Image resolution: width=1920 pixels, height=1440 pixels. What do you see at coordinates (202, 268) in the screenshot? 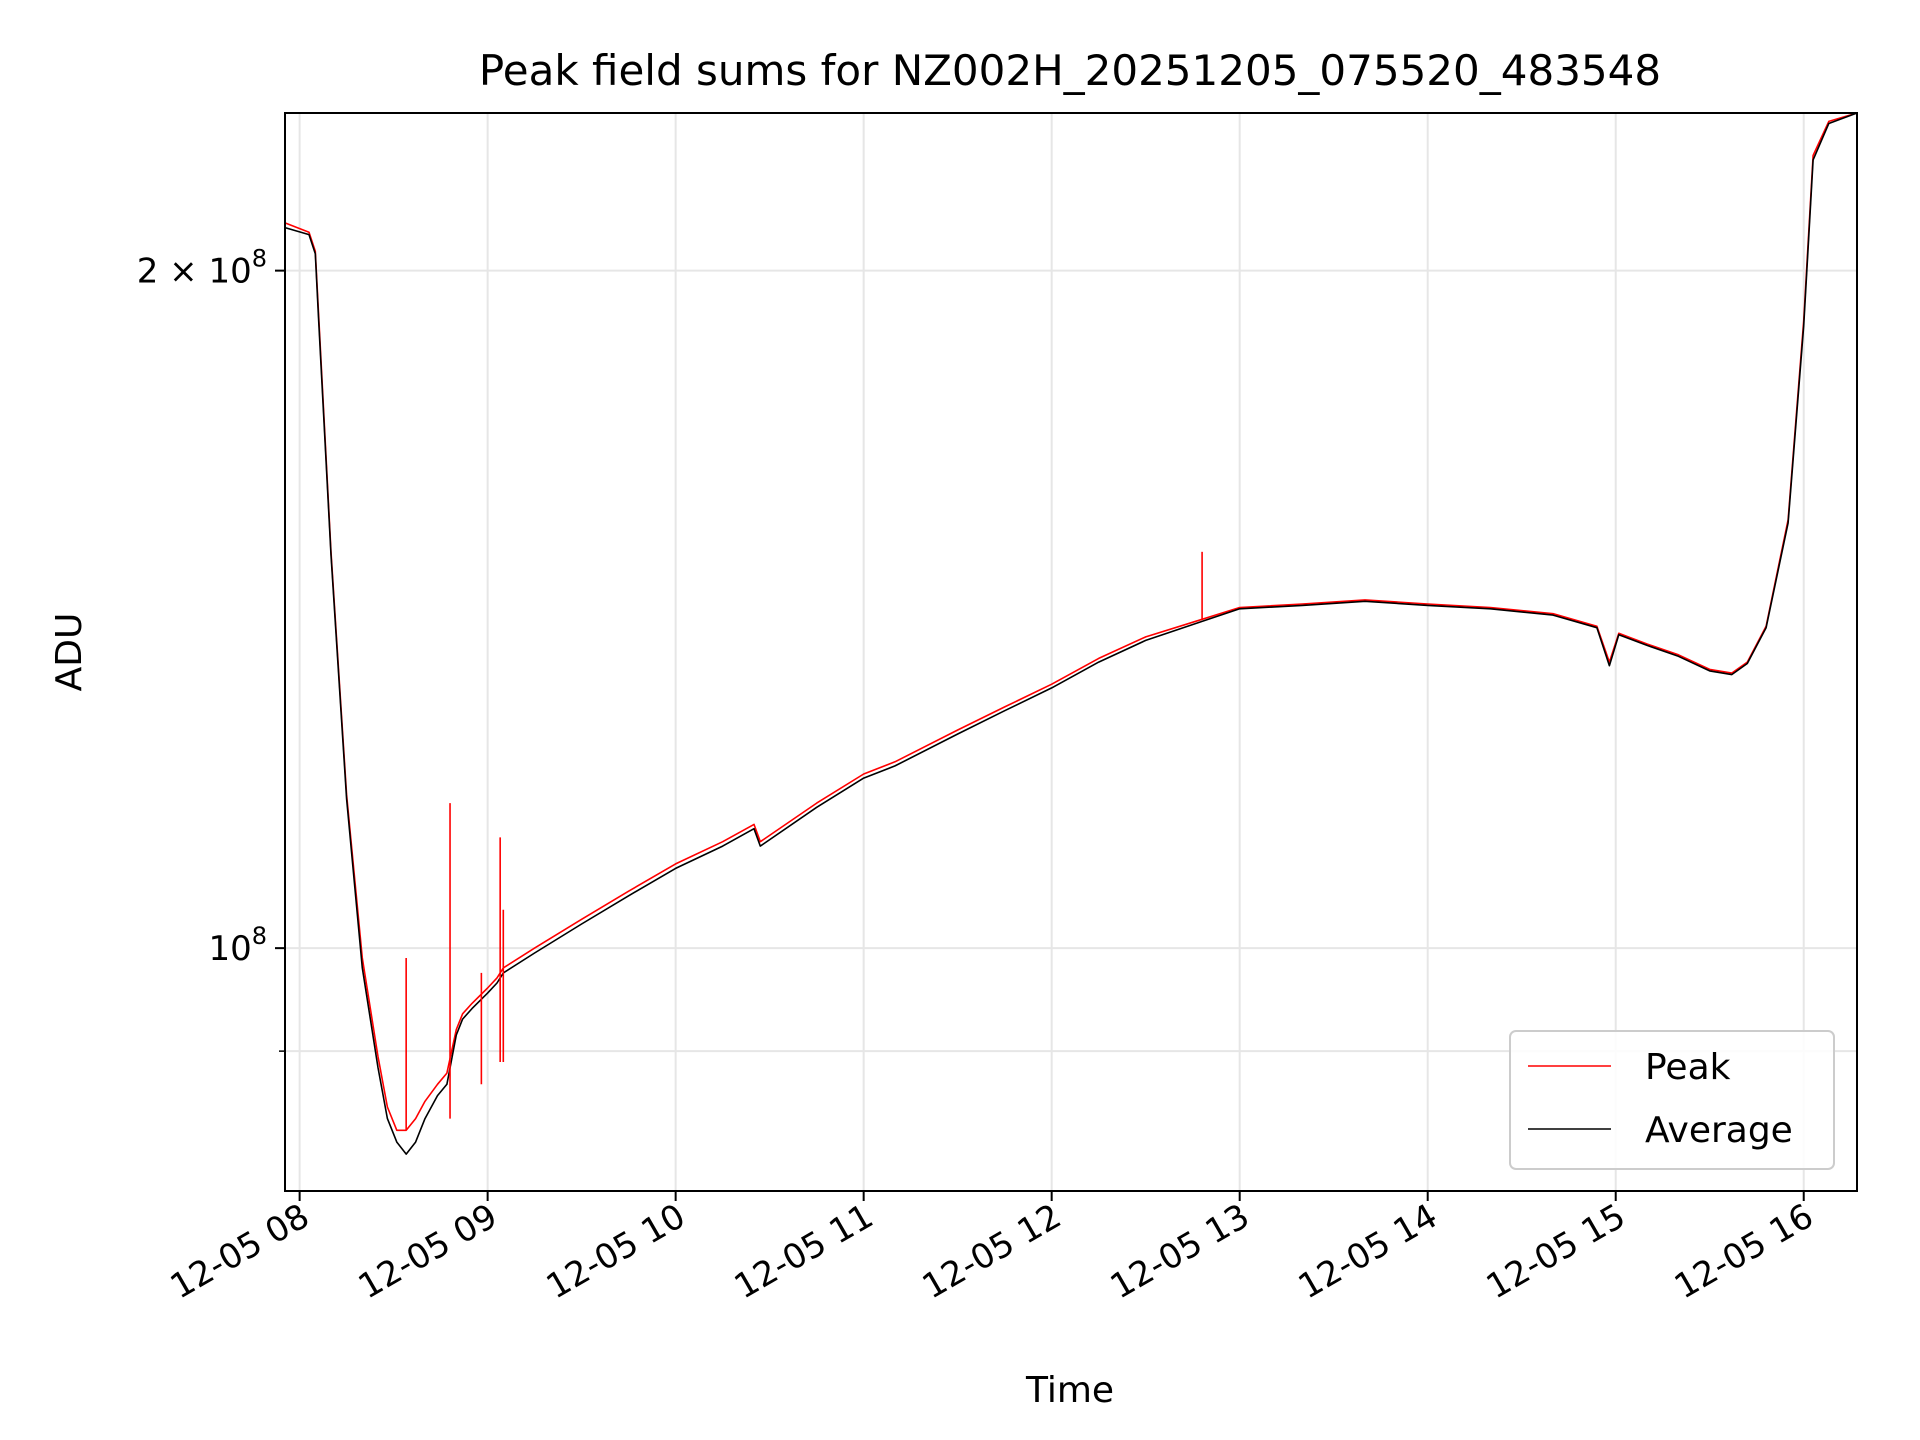
I see `y-tick-label: 2 × 108` at bounding box center [202, 268].